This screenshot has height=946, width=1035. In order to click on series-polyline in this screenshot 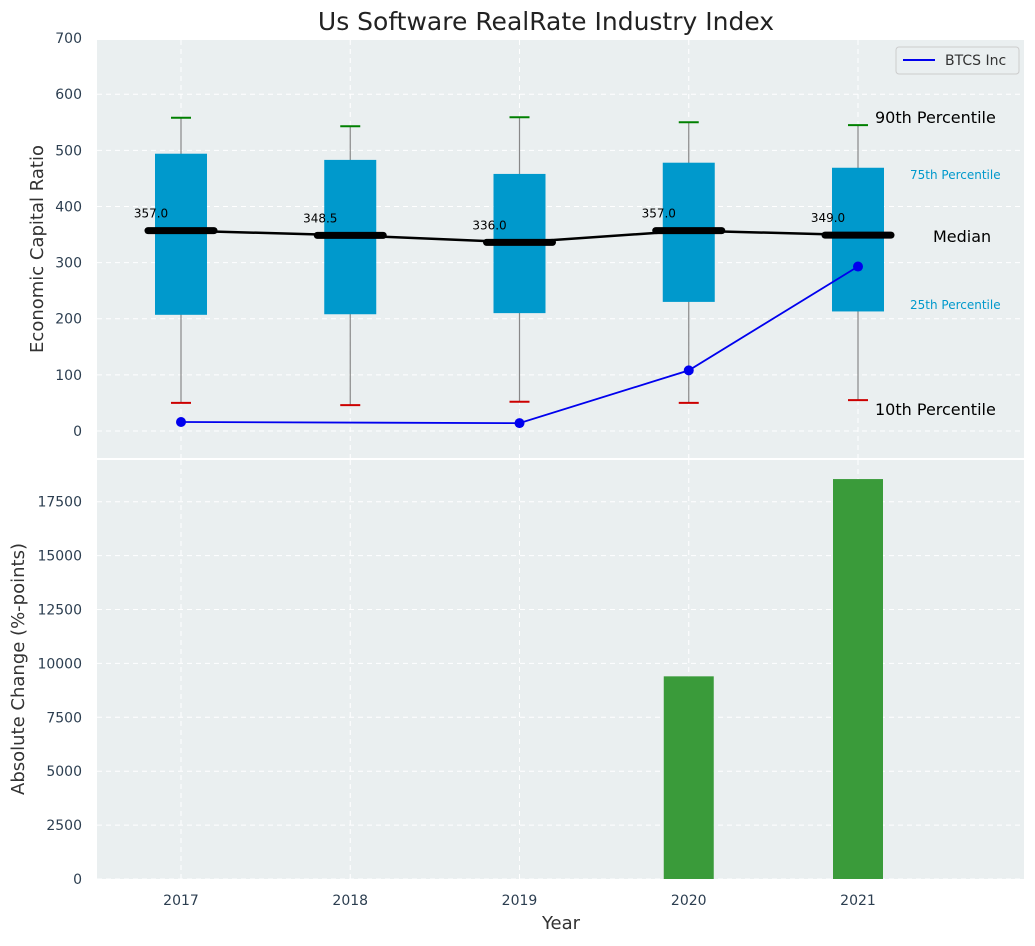, I will do `click(519, 345)`.